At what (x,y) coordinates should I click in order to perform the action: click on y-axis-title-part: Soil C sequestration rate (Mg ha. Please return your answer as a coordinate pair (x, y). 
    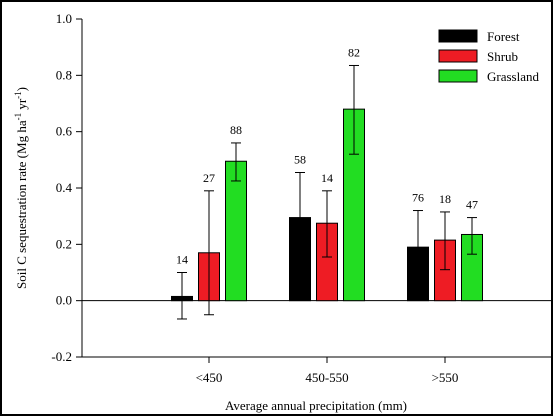
    Looking at the image, I should click on (21, 204).